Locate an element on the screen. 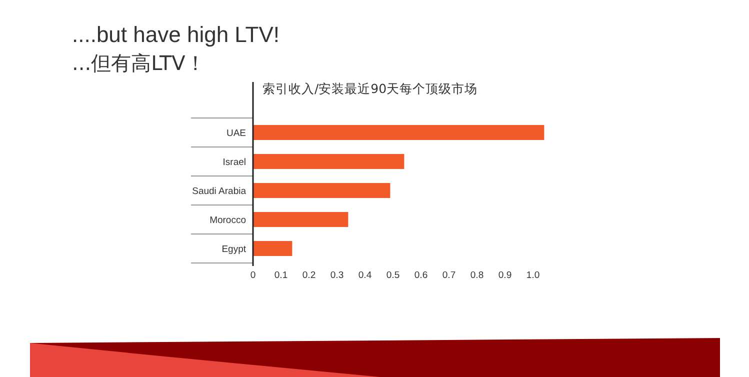 The width and height of the screenshot is (749, 377). y-tick-label: Saudi Arabia is located at coordinates (219, 191).